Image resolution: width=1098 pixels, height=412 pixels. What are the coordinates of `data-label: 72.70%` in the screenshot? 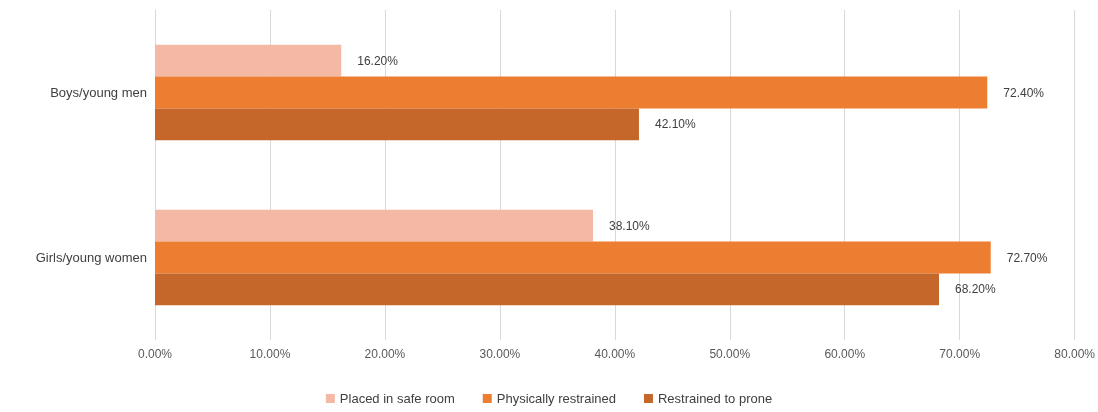 It's located at (1027, 257).